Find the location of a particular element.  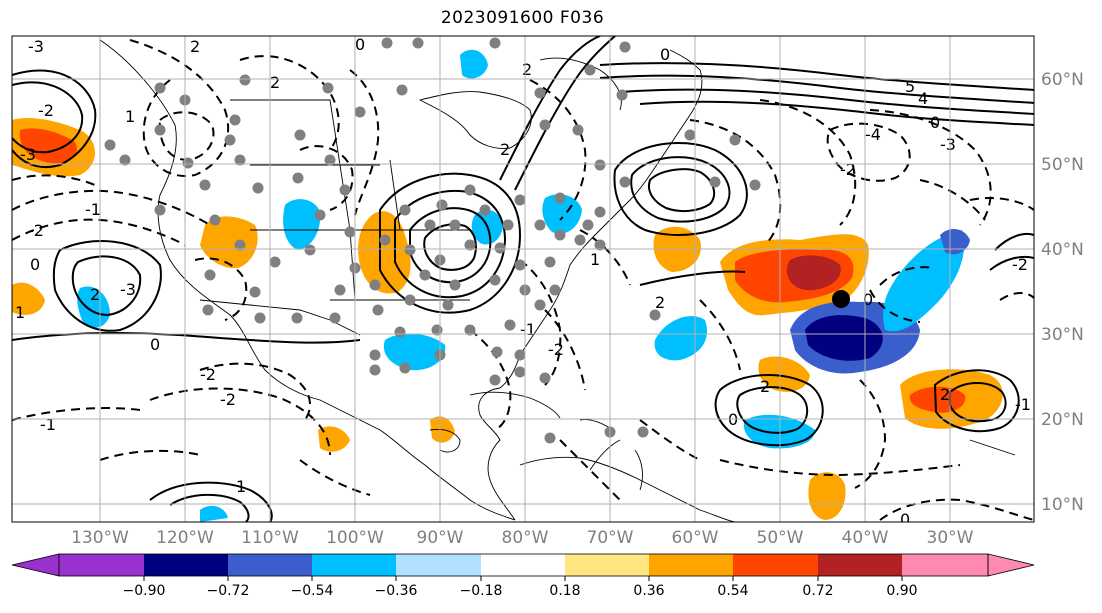

negative-anomaly-south-pacific is located at coordinates (214, 513).